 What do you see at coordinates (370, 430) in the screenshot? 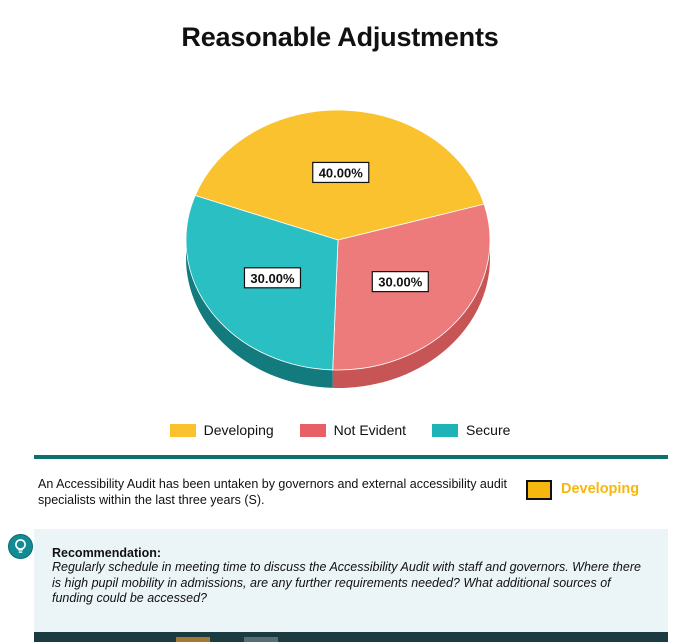
I see `legend-label-not-evident: Not Evident` at bounding box center [370, 430].